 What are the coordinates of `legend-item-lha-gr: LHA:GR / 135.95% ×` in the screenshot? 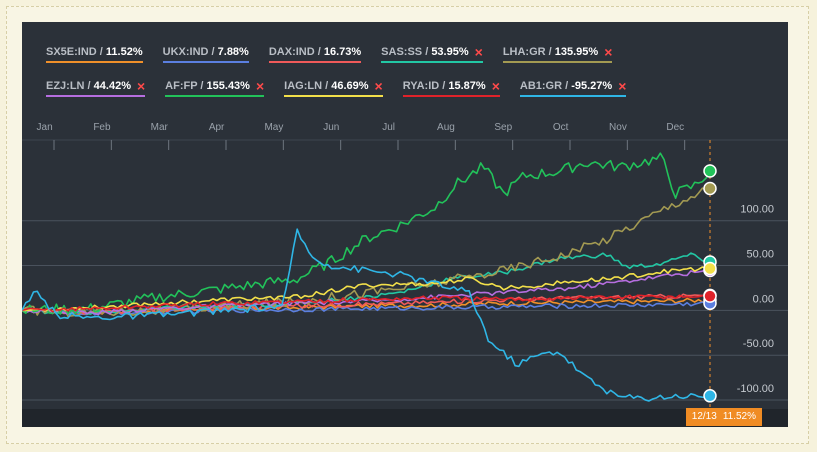 It's located at (557, 53).